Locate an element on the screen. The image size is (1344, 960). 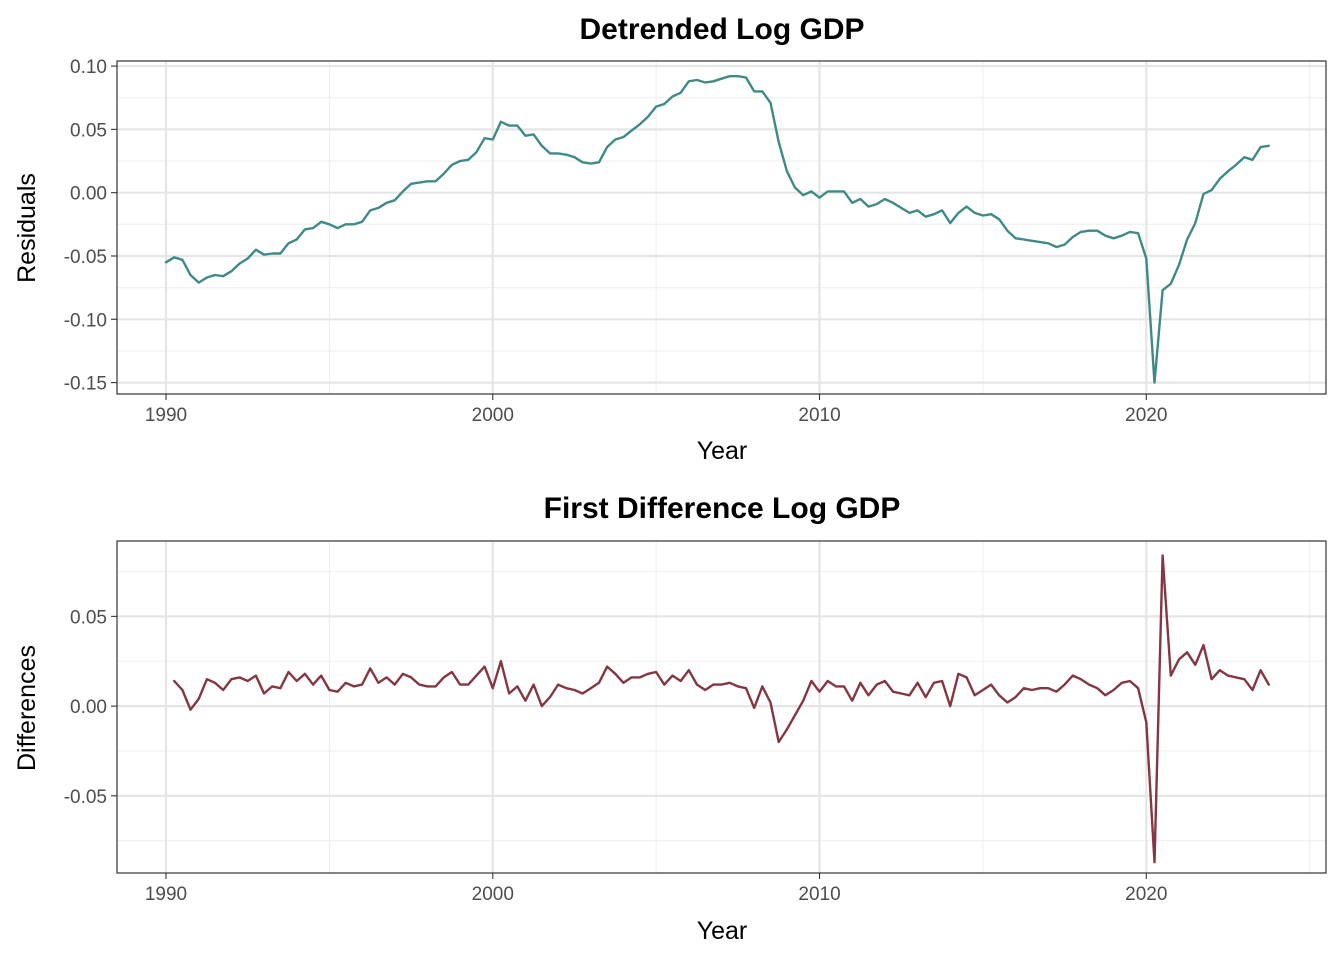
y-axis-title-first-difference: Differences is located at coordinates (27, 708).